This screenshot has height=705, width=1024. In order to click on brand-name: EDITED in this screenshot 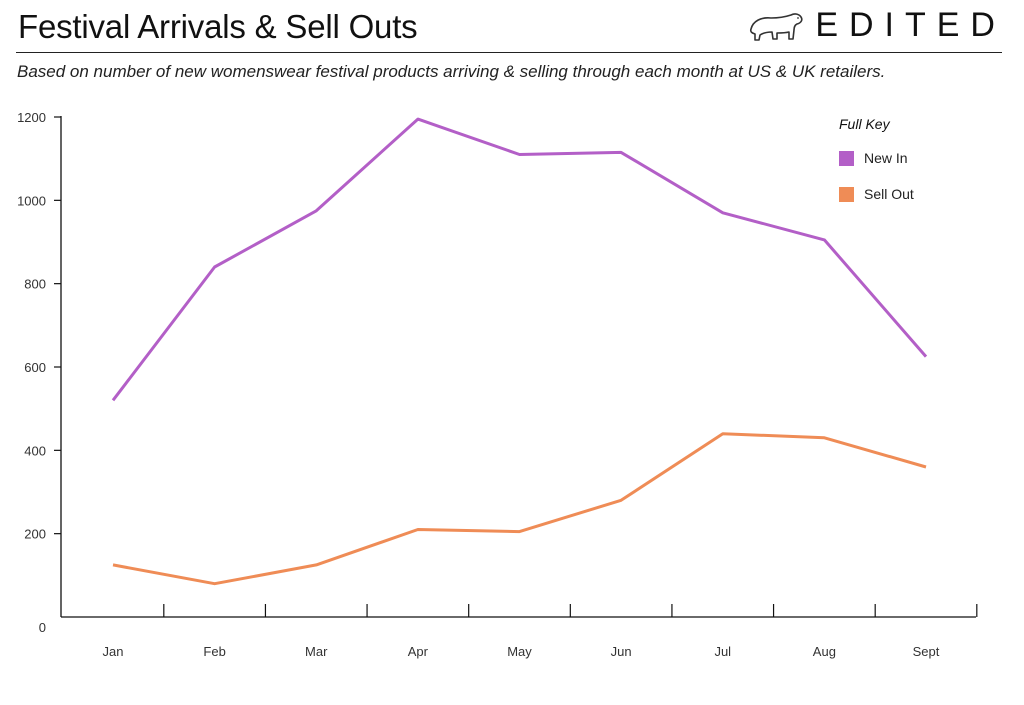, I will do `click(910, 25)`.